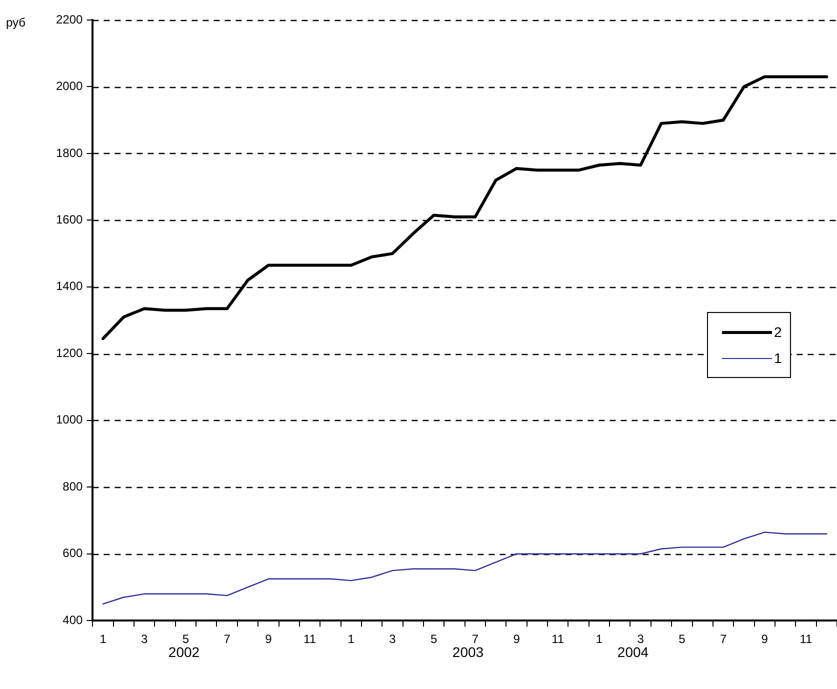 The height and width of the screenshot is (689, 837). Describe the element at coordinates (70, 19) in the screenshot. I see `y-tick-label: 2200` at that location.